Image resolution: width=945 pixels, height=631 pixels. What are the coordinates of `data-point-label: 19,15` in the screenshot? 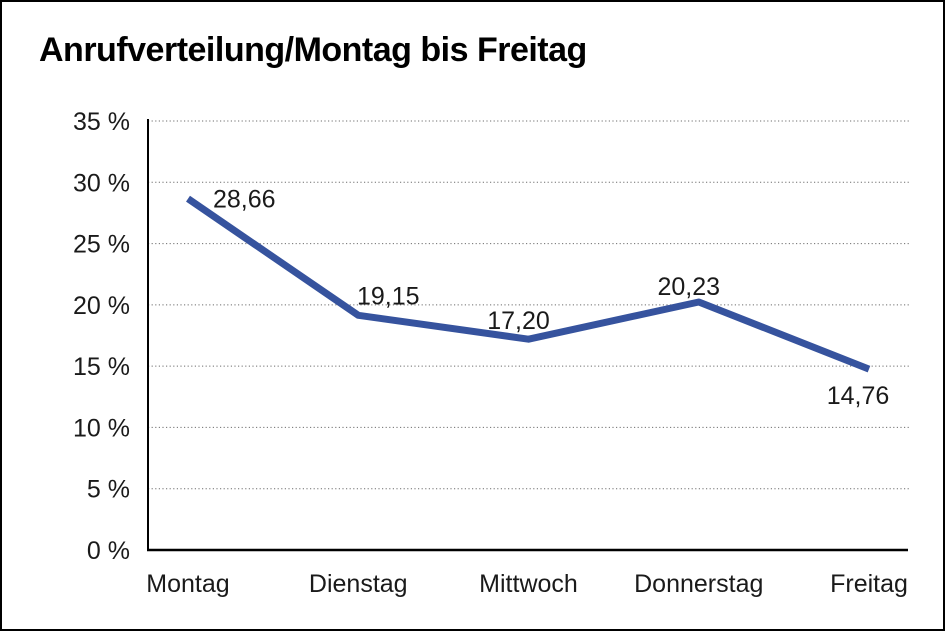 It's located at (388, 296).